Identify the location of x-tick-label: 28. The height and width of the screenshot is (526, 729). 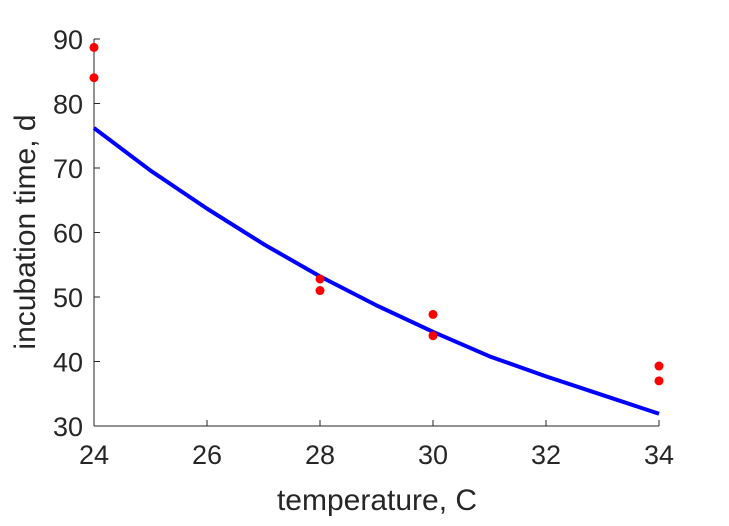
(320, 455).